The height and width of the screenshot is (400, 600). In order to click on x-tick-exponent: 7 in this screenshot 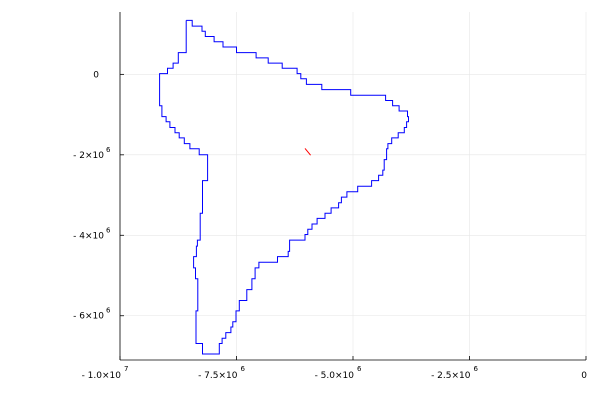, I will do `click(126, 369)`.